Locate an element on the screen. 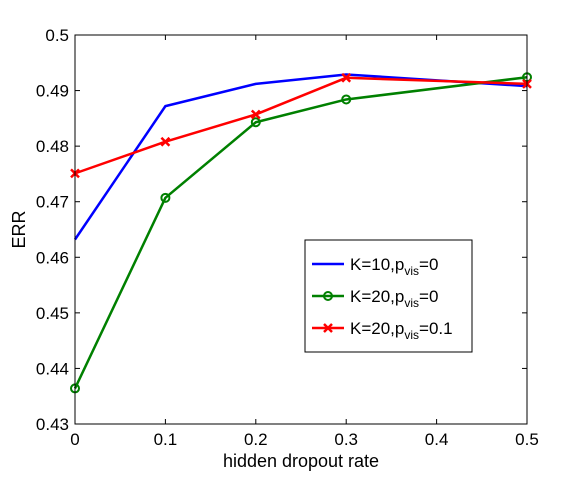 This screenshot has width=581, height=477. x-tick-label: 0.5 is located at coordinates (527, 439).